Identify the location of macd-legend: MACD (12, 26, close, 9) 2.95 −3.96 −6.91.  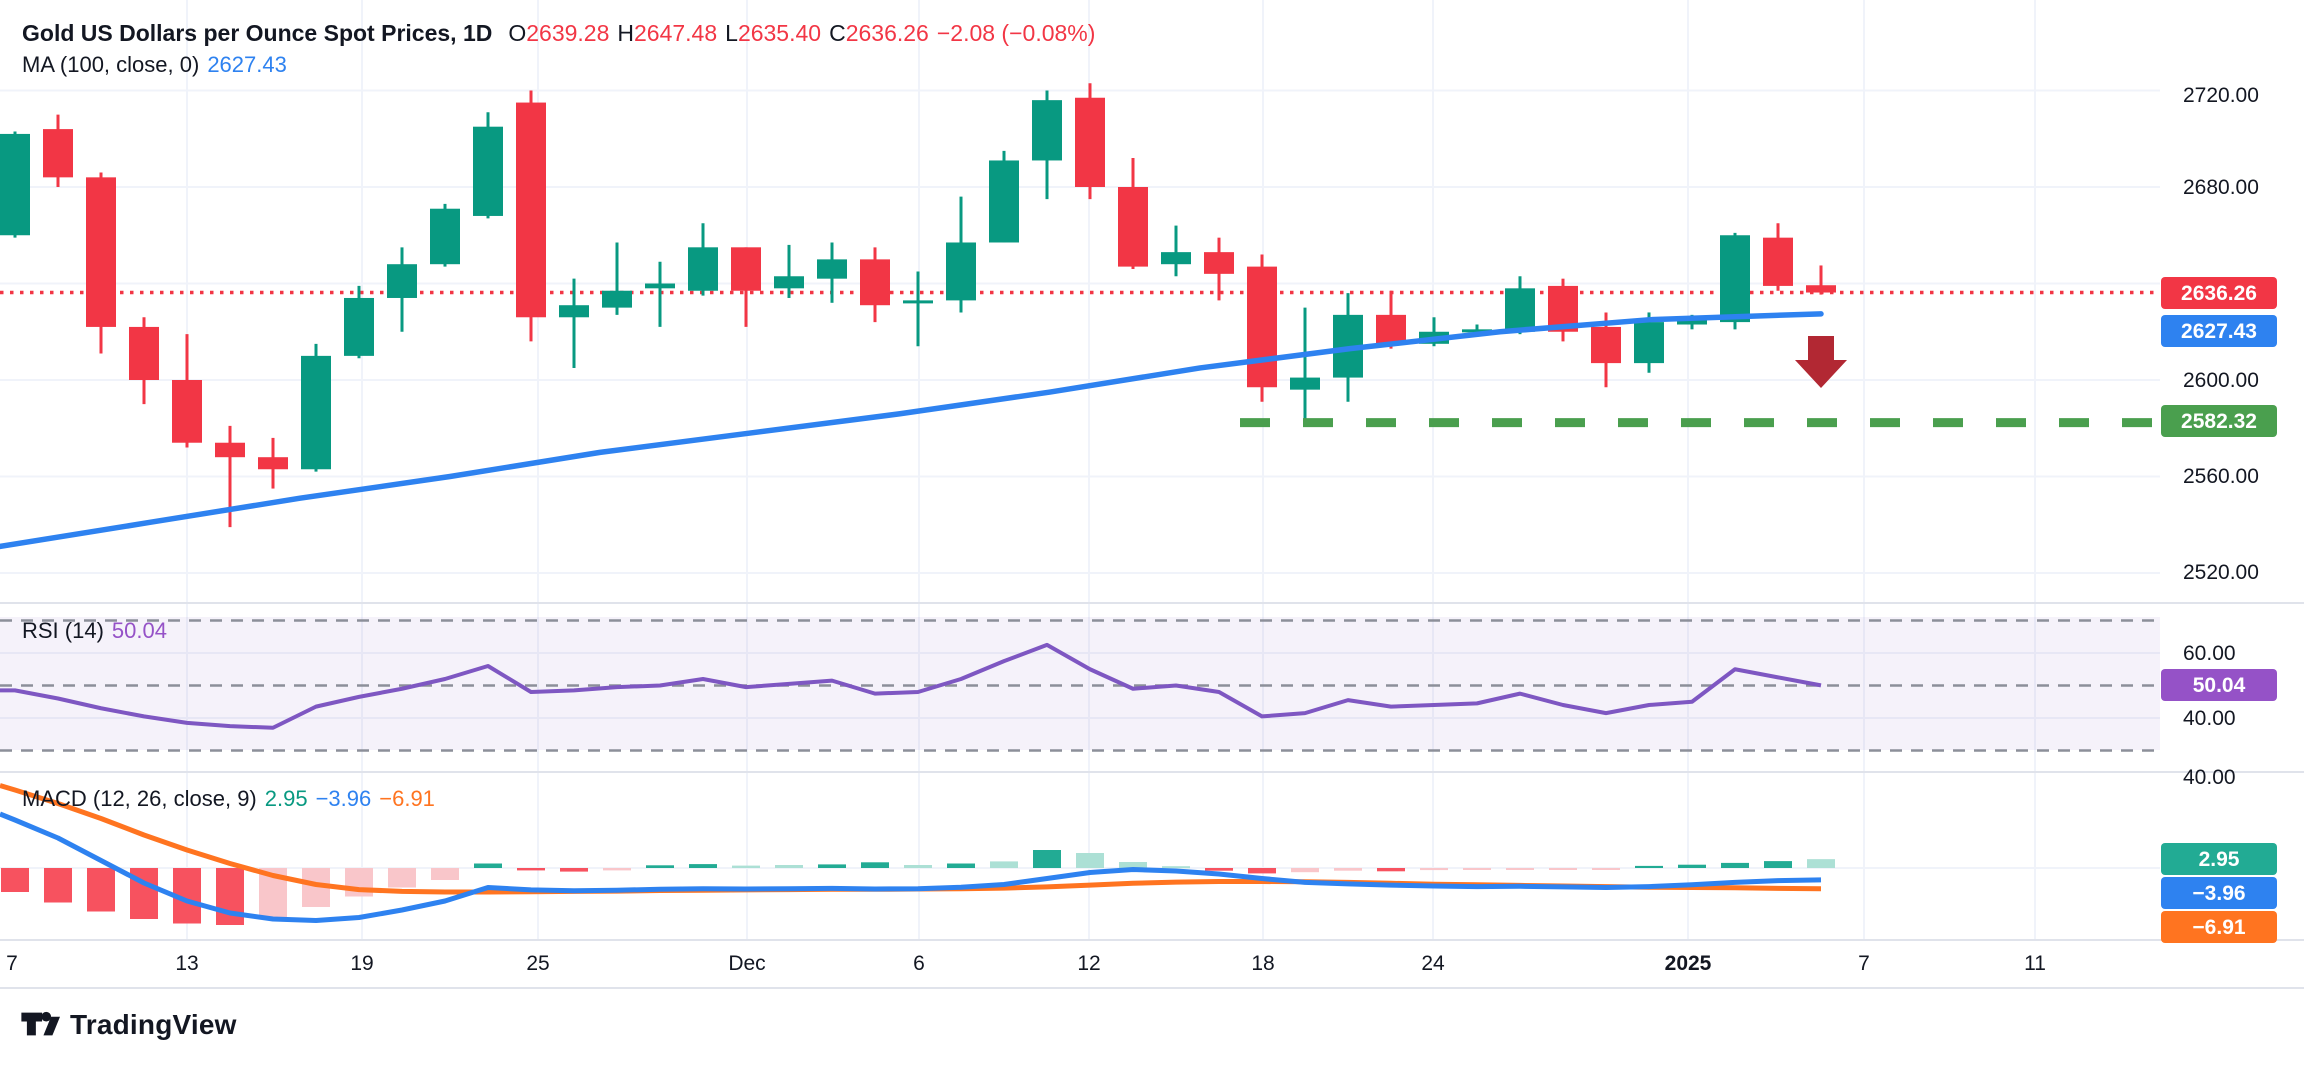
(228, 799).